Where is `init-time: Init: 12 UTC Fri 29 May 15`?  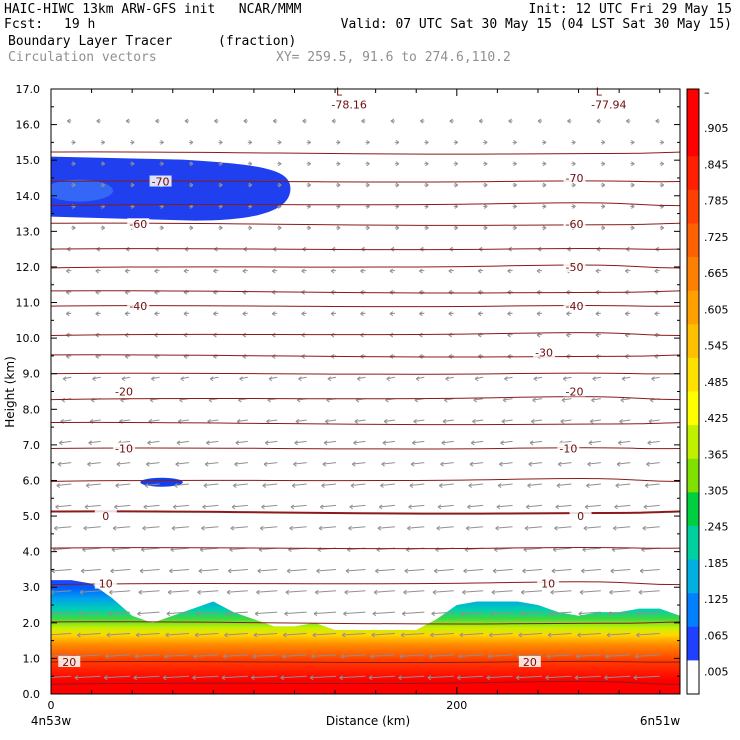
init-time: Init: 12 UTC Fri 29 May 15 is located at coordinates (630, 9).